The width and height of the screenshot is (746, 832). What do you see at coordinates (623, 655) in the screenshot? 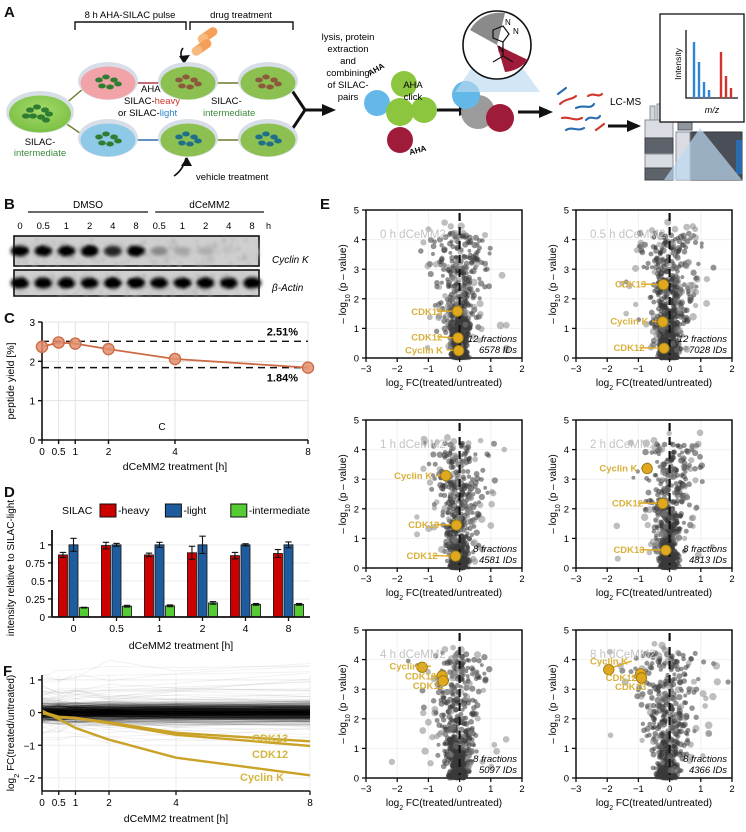
I see `volcano-title: 8 h dCeMM2` at bounding box center [623, 655].